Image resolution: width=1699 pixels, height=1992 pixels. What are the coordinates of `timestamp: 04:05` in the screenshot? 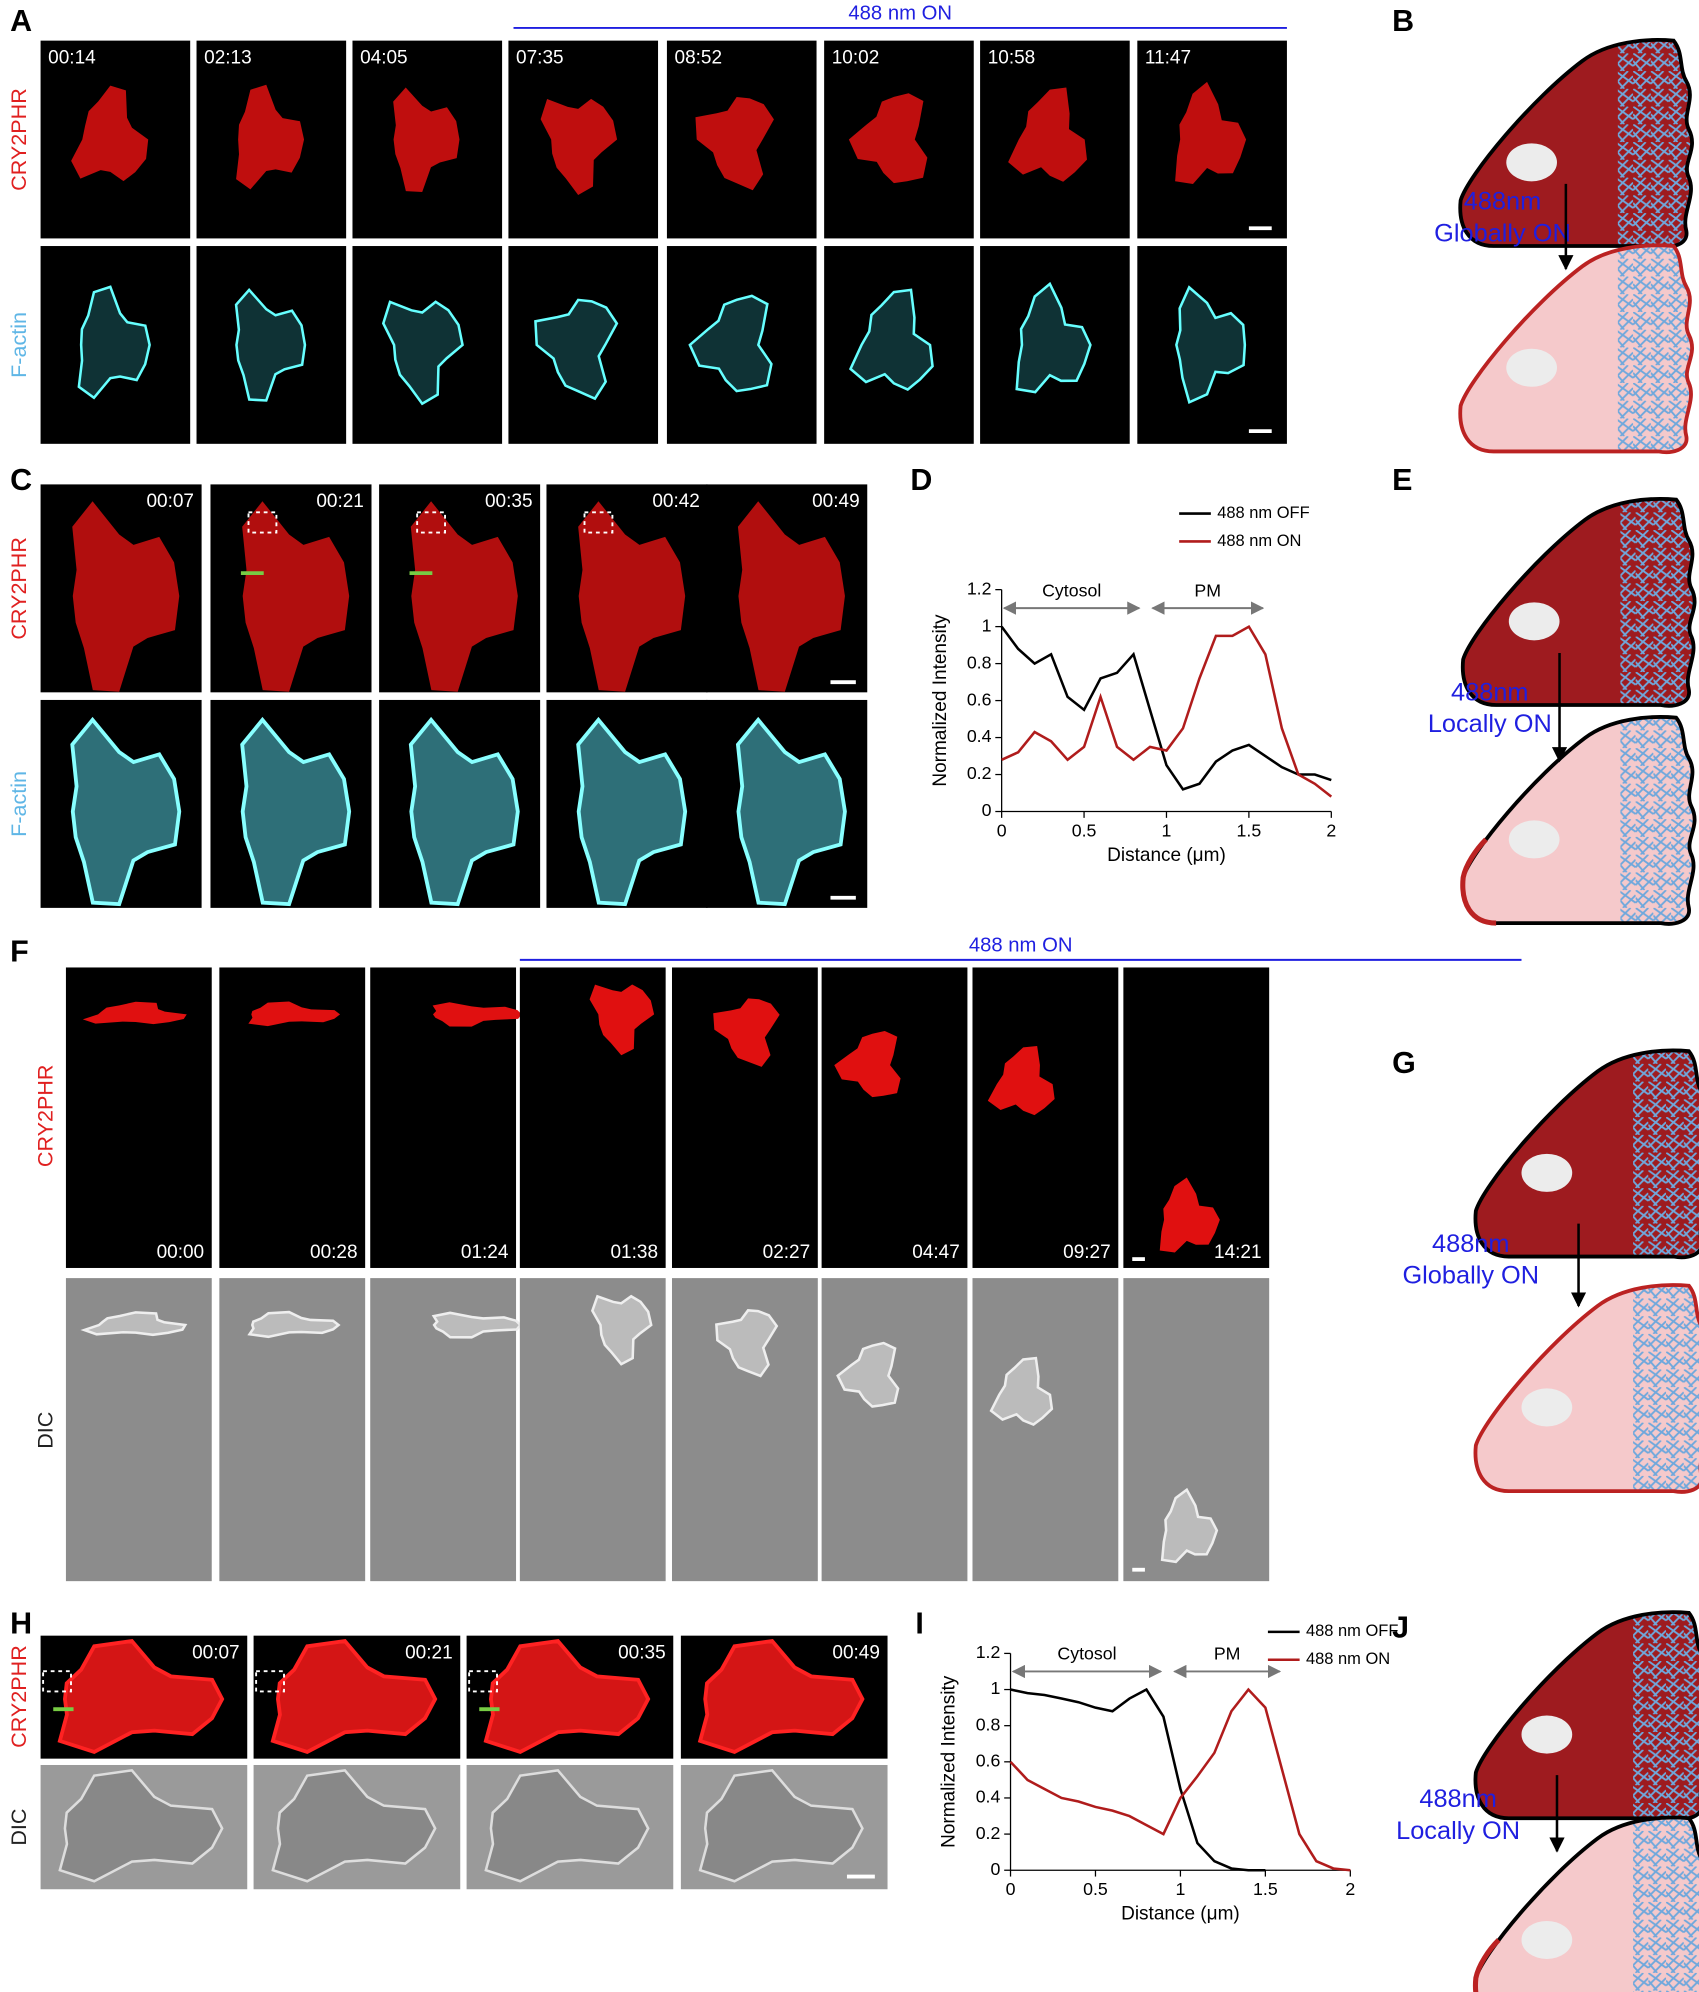 It's located at (384, 57).